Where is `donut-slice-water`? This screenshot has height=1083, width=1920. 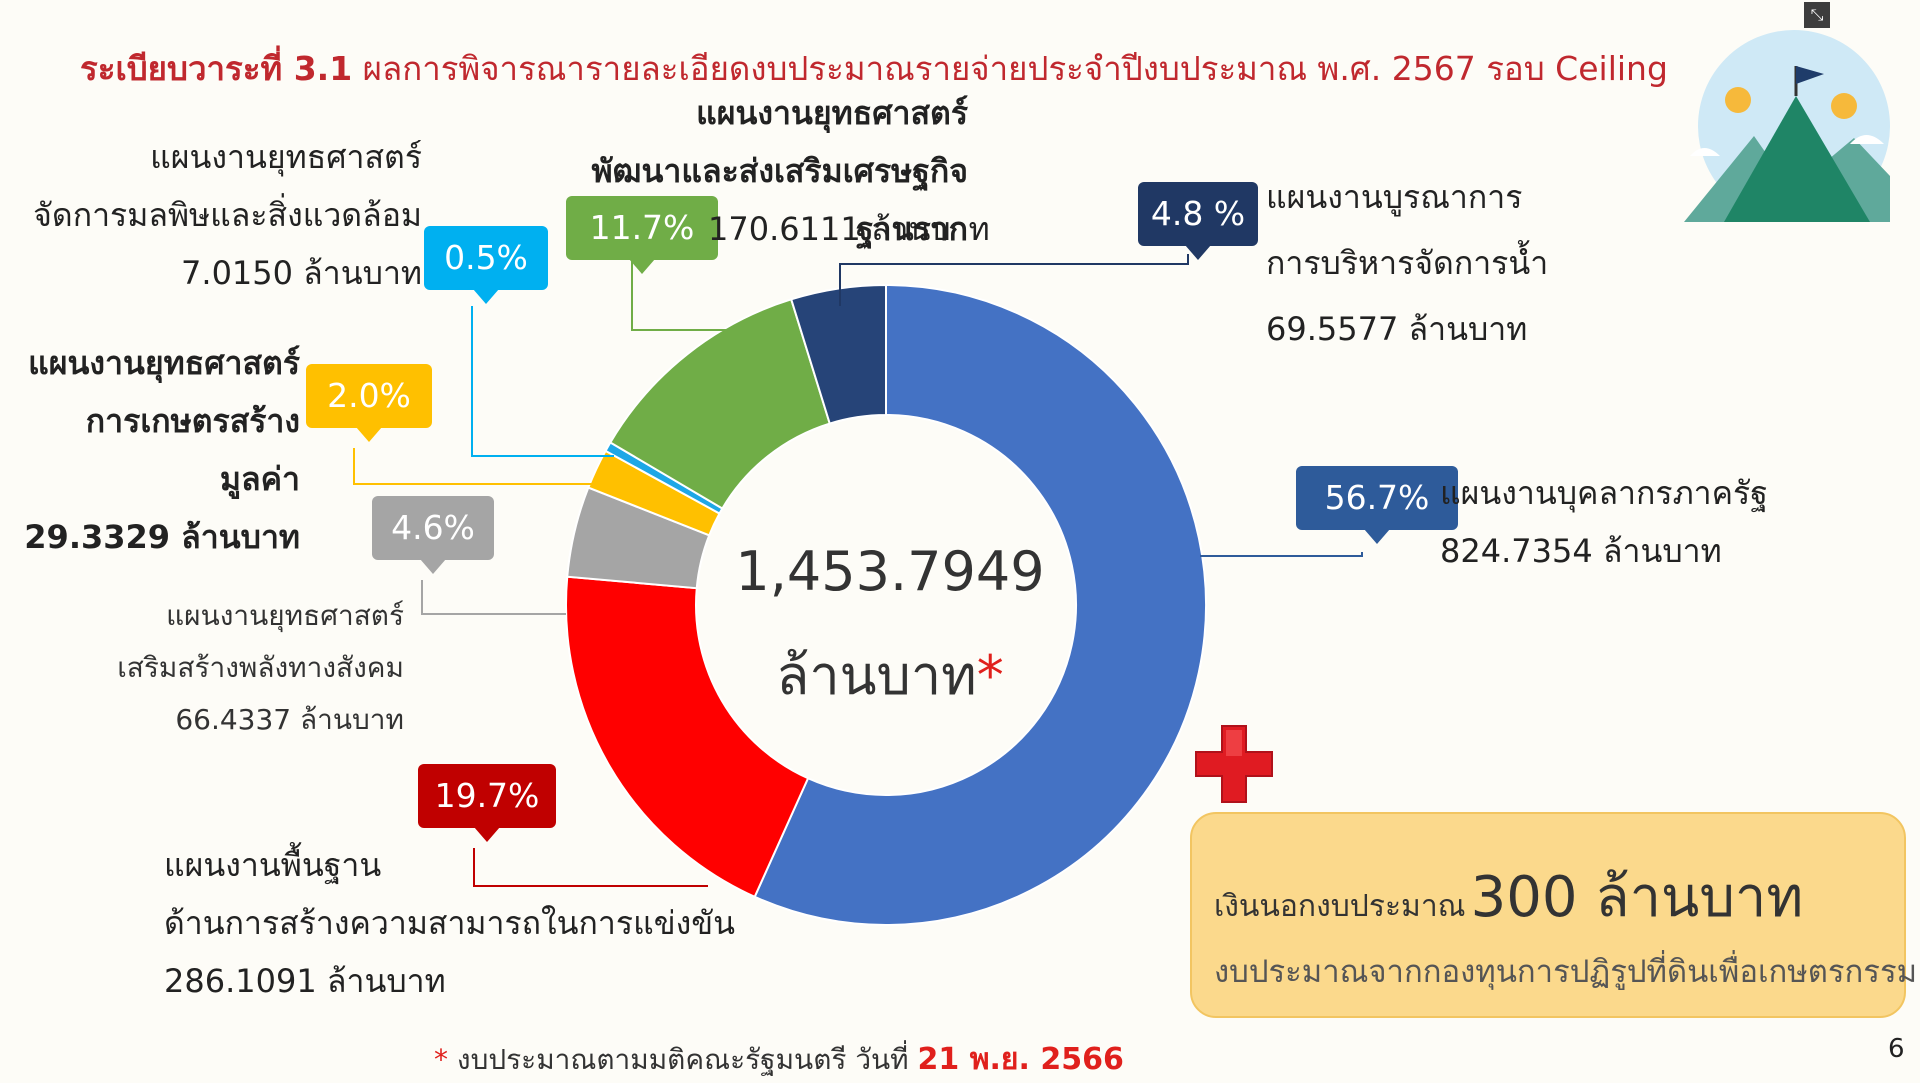
donut-slice-water is located at coordinates (838, 354).